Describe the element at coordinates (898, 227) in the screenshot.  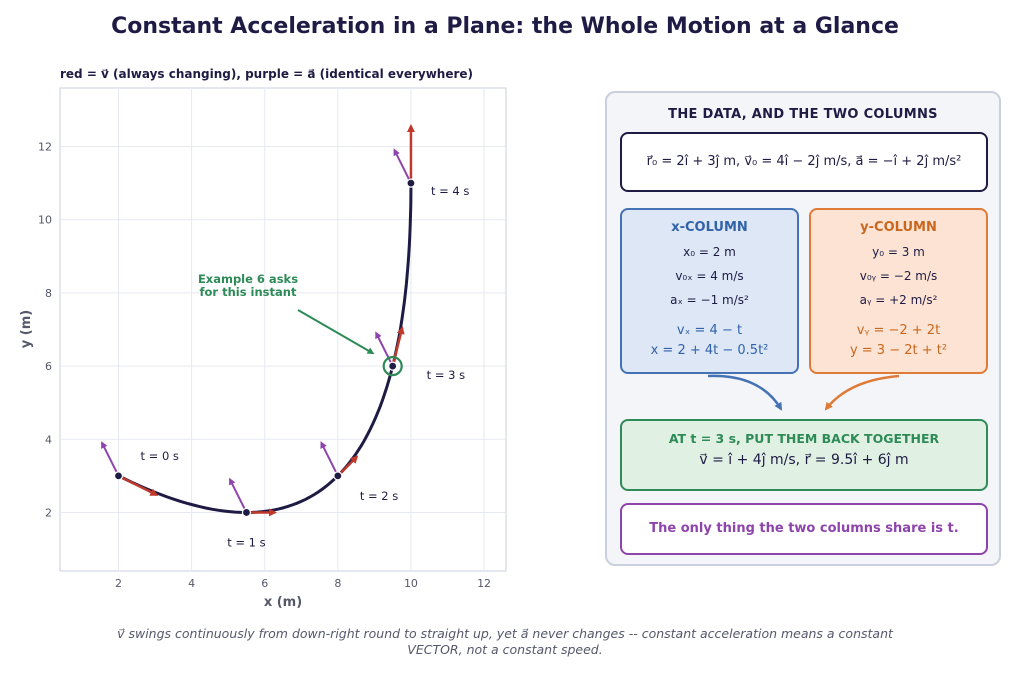
I see `y-column-title: y-COLUMN` at that location.